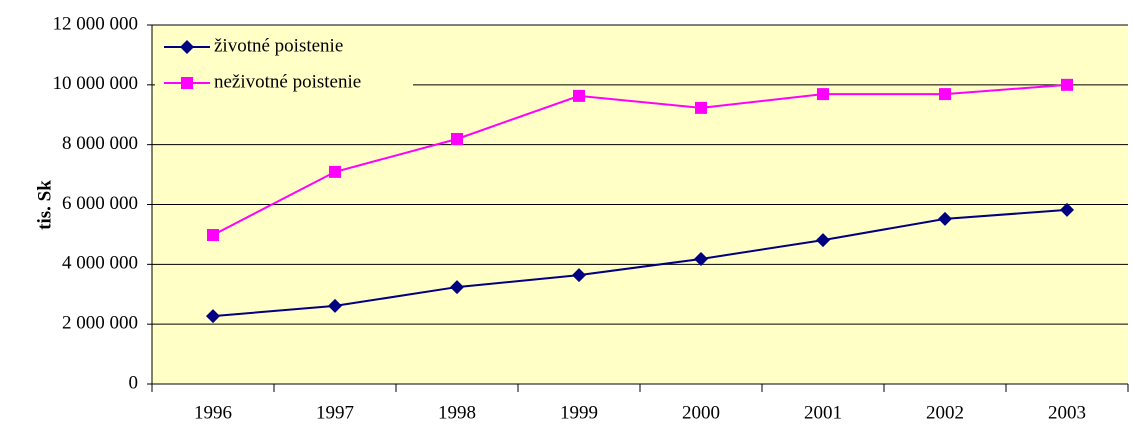 The height and width of the screenshot is (430, 1134). What do you see at coordinates (100, 263) in the screenshot?
I see `y-tick-label: 4 000 000` at bounding box center [100, 263].